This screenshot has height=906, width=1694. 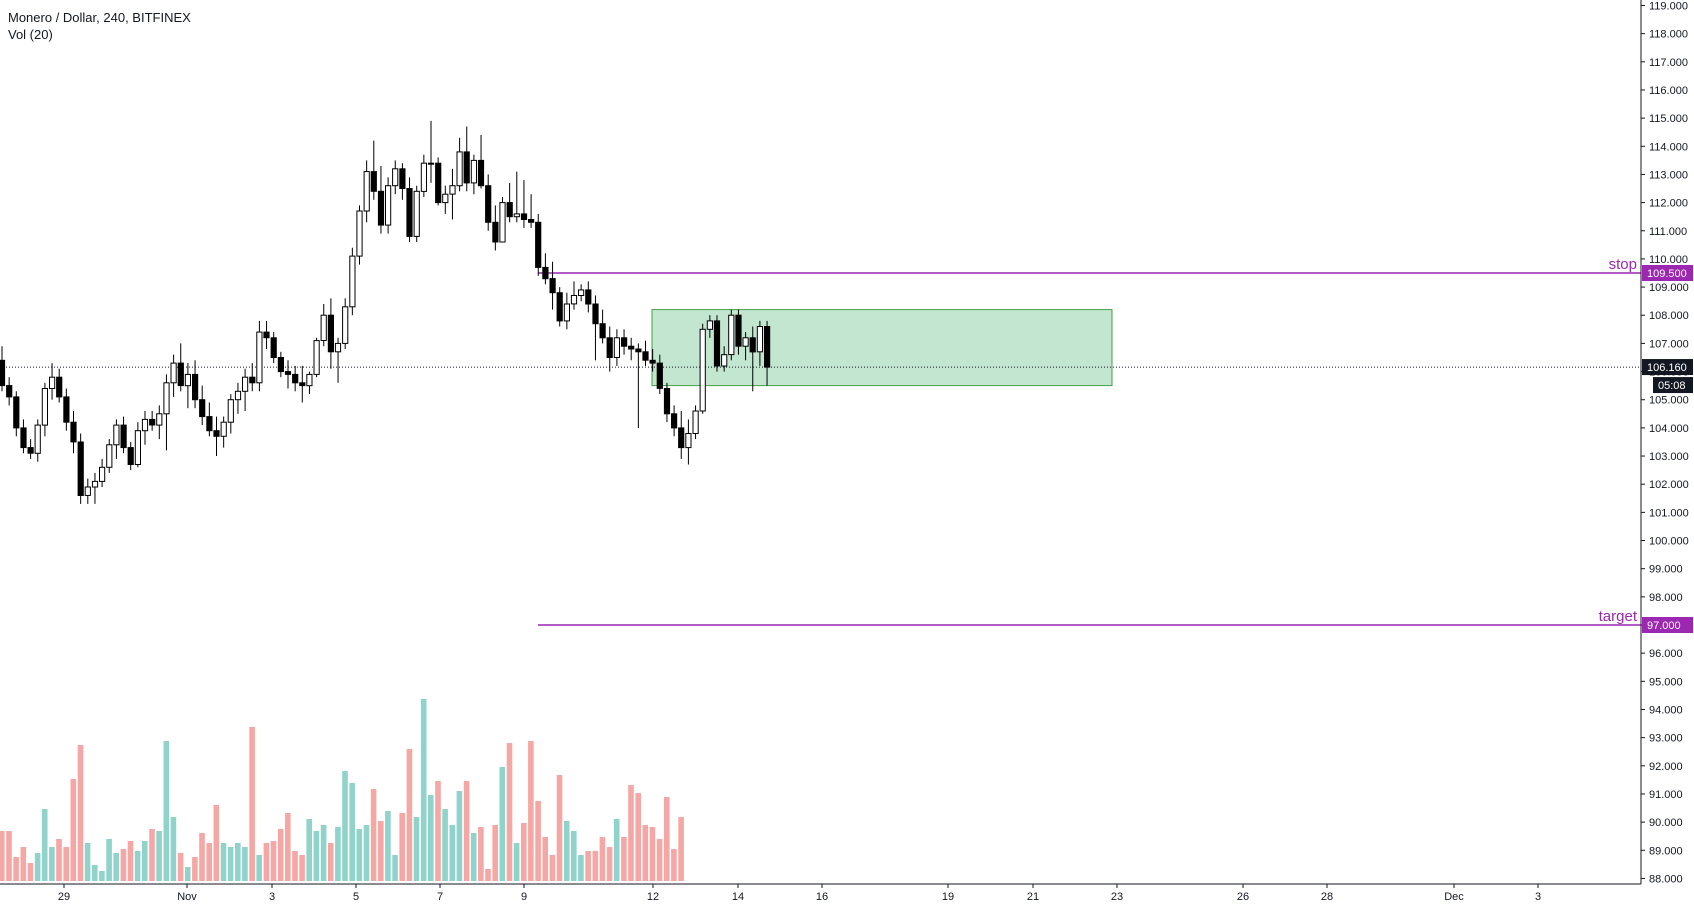 I want to click on price-tick-label: 92.000, so click(x=1666, y=767).